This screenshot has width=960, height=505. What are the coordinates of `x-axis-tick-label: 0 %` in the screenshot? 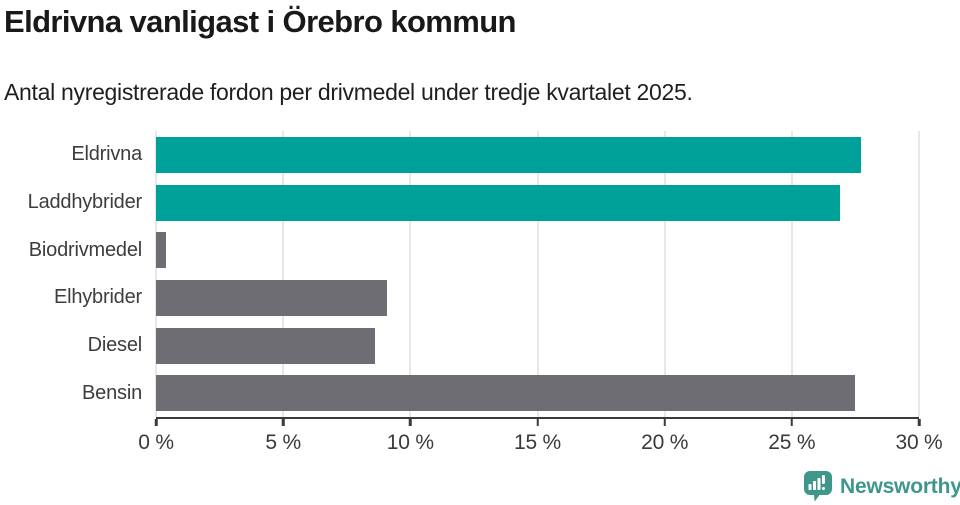 It's located at (156, 442).